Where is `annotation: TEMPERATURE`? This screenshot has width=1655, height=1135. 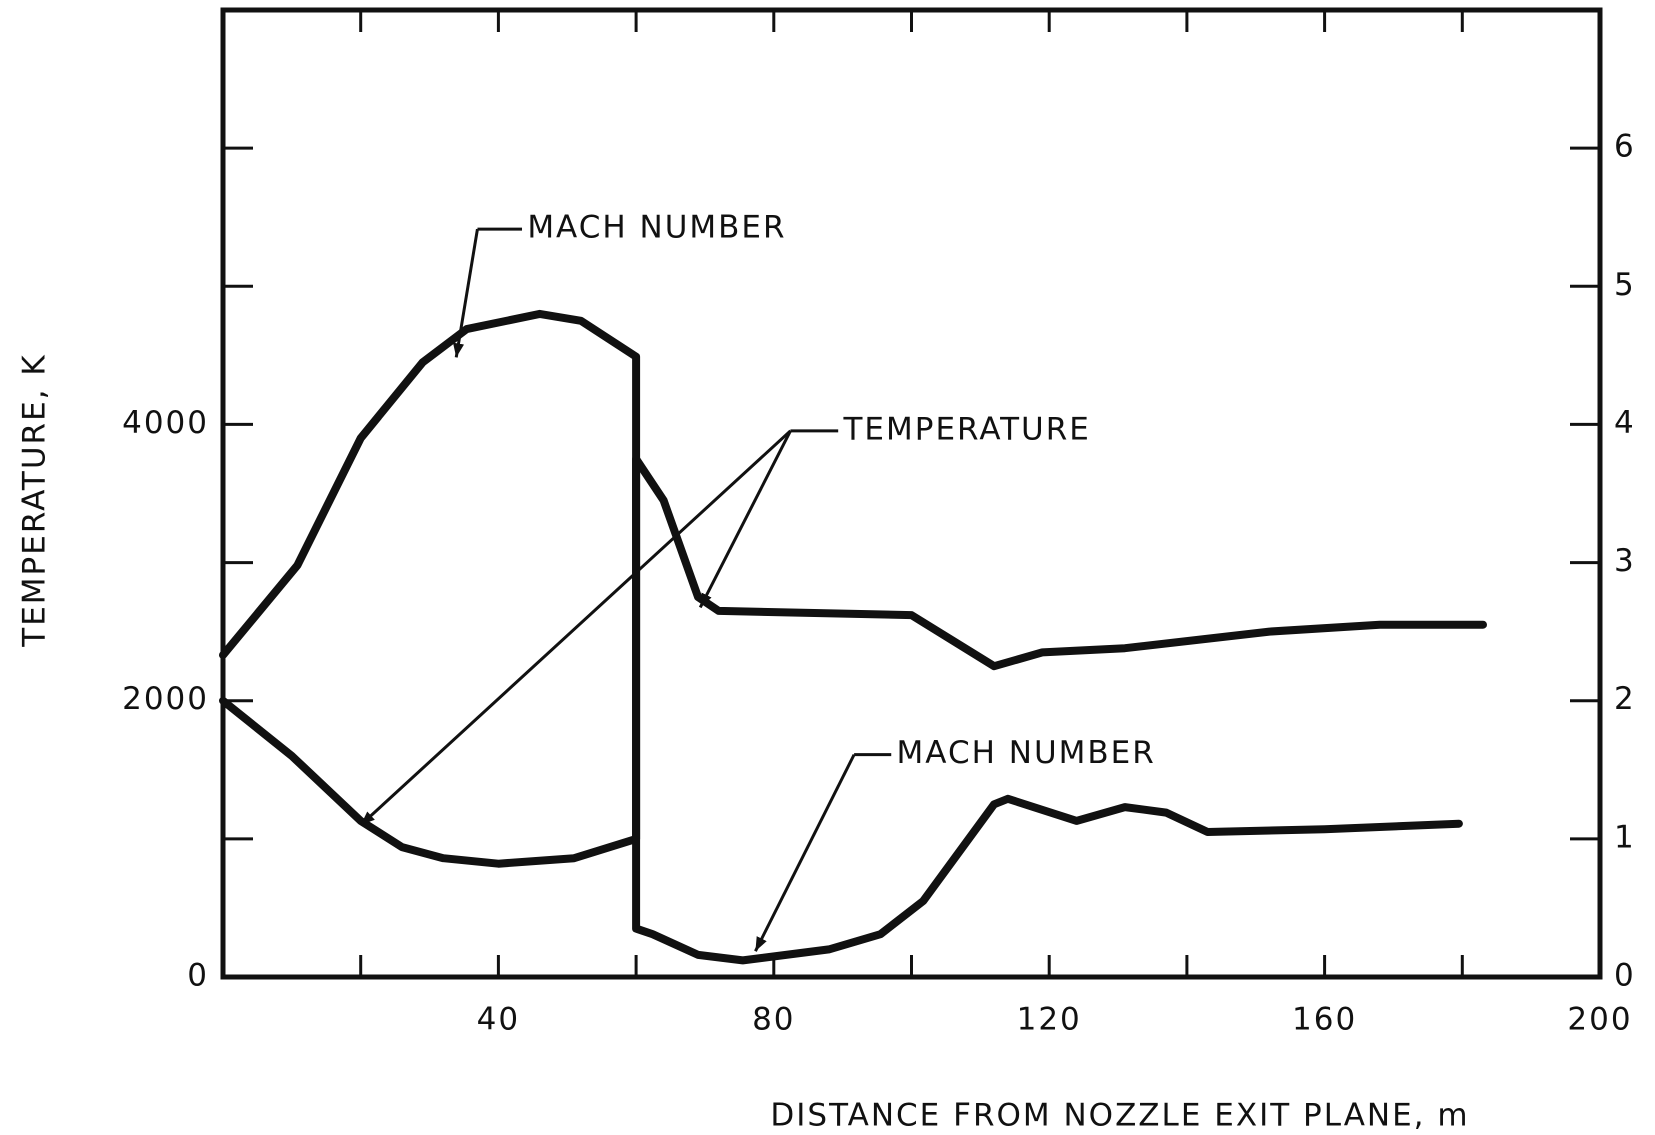 annotation: TEMPERATURE is located at coordinates (966, 429).